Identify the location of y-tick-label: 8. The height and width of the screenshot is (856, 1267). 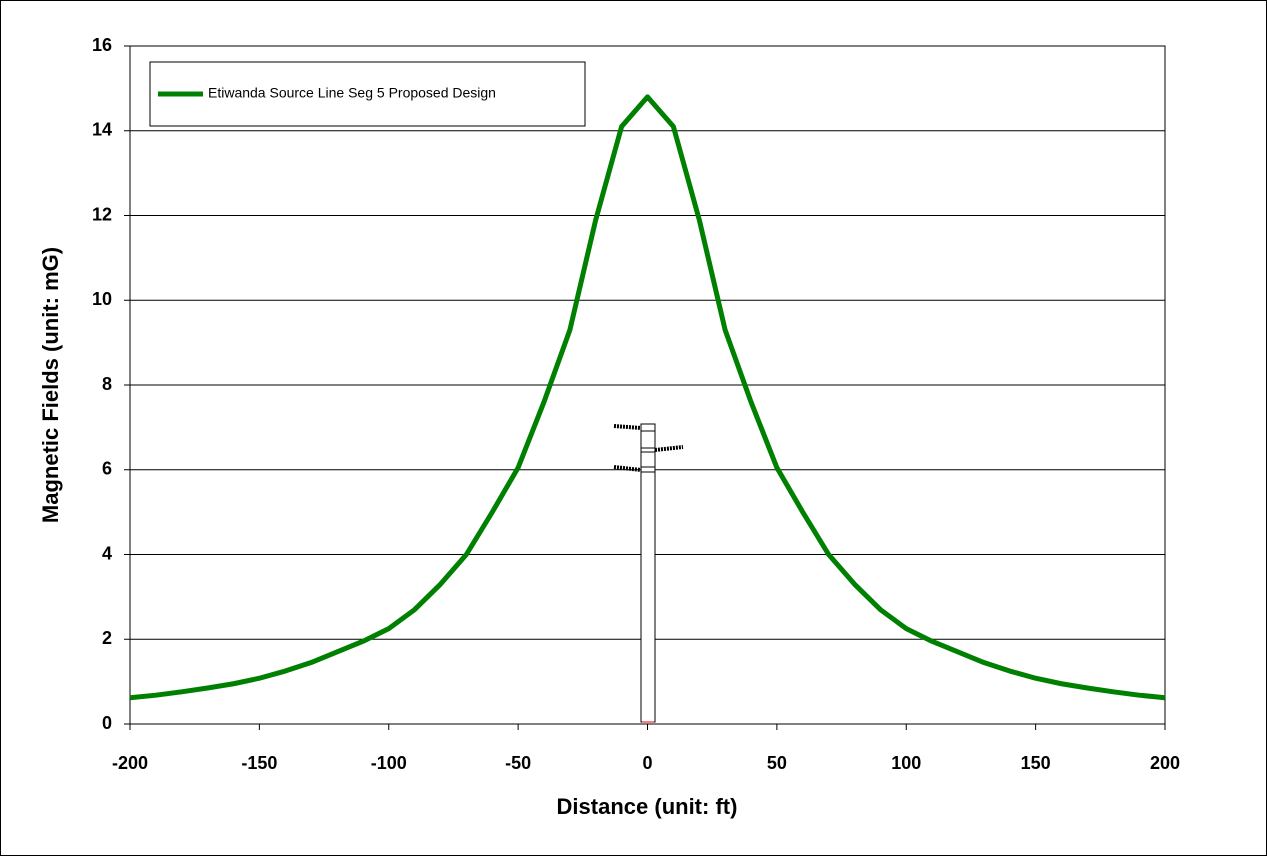
(107, 384).